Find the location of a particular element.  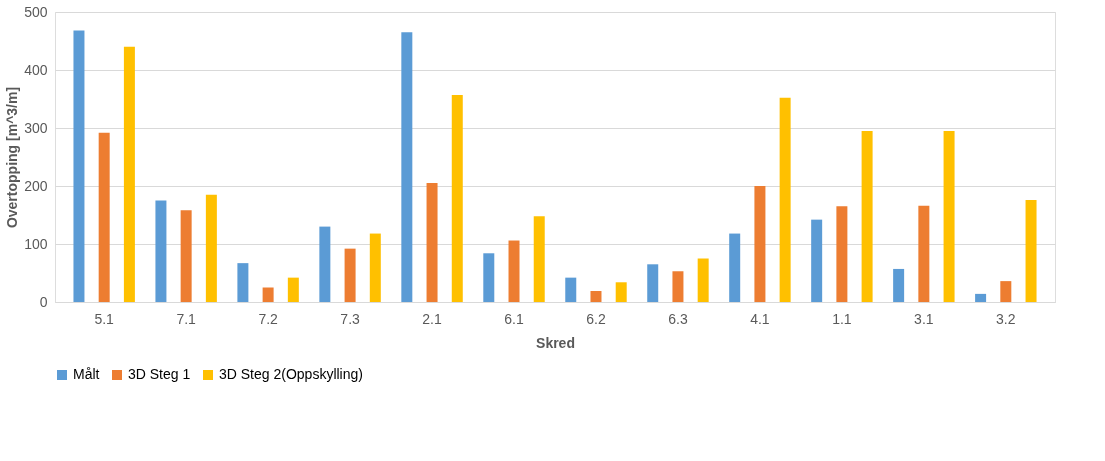

x-tick-label: 3.2 is located at coordinates (1006, 318).